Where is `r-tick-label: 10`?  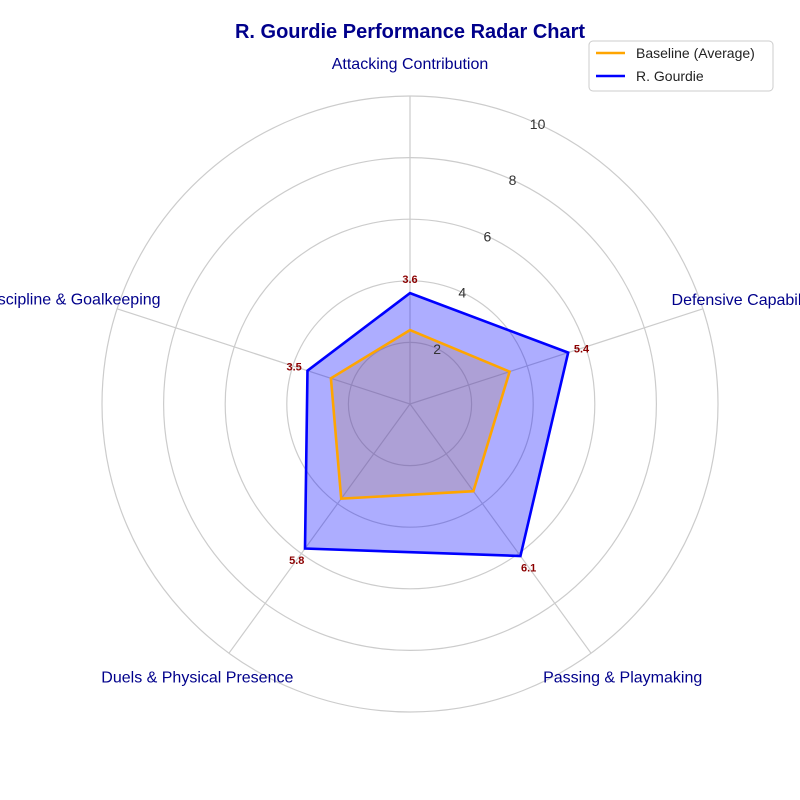
r-tick-label: 10 is located at coordinates (538, 124).